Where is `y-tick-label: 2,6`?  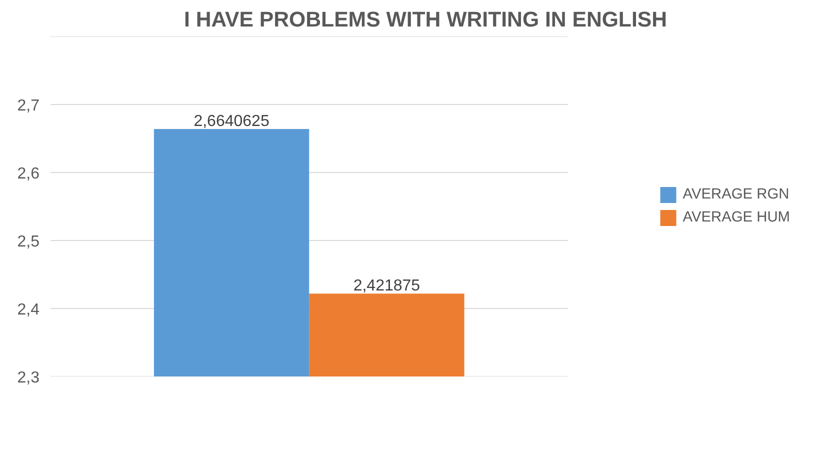 y-tick-label: 2,6 is located at coordinates (28, 174).